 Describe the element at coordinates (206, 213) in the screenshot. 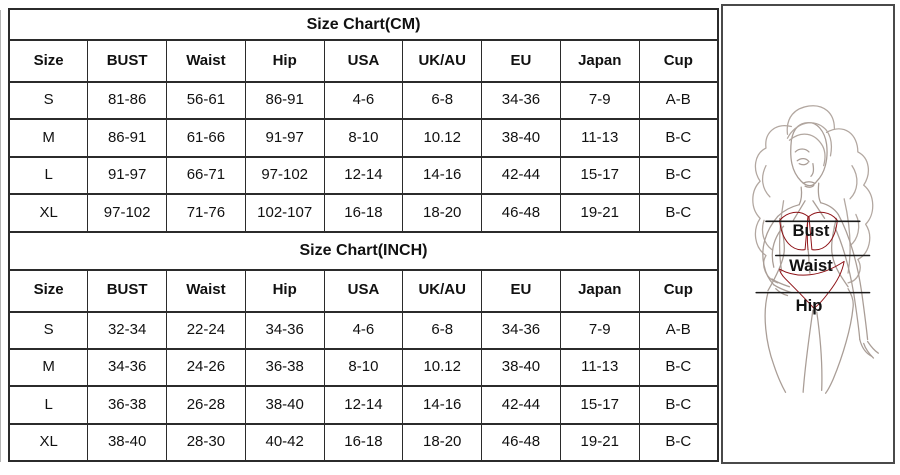

I see `table-cell: 71-76` at that location.